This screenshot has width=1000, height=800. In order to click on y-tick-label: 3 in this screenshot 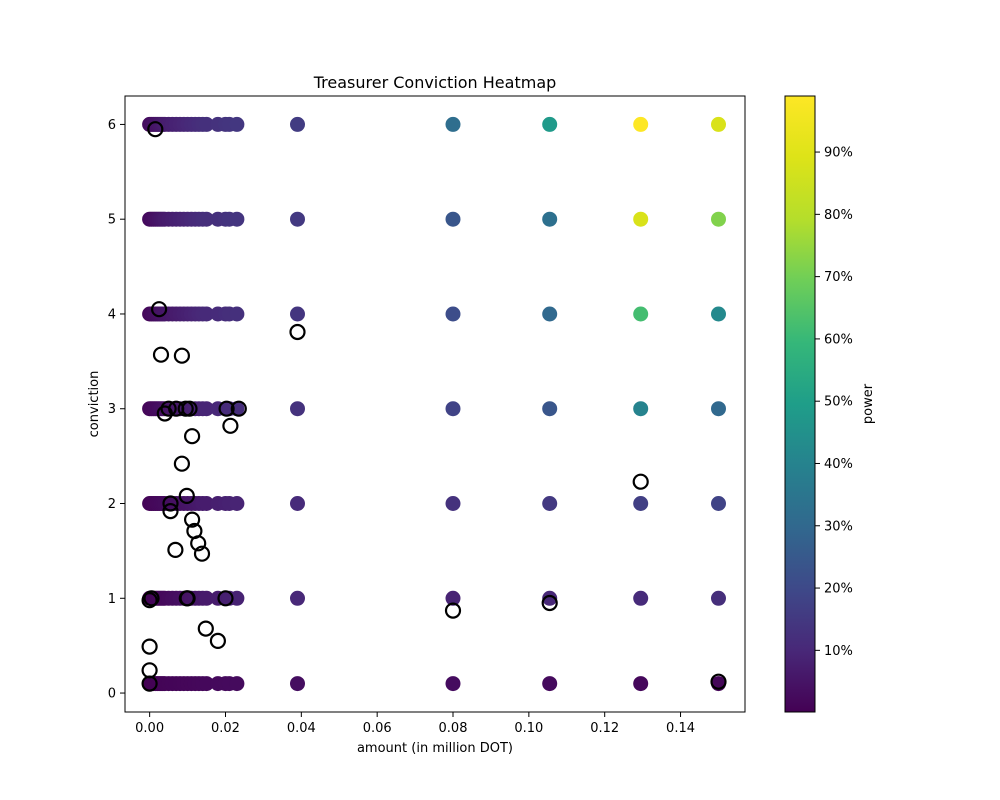, I will do `click(112, 409)`.